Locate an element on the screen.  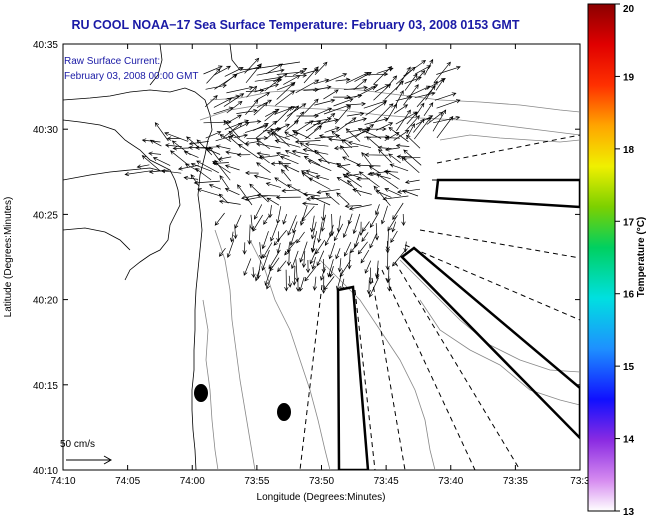
colorbar-tick-label: 19 is located at coordinates (629, 77).